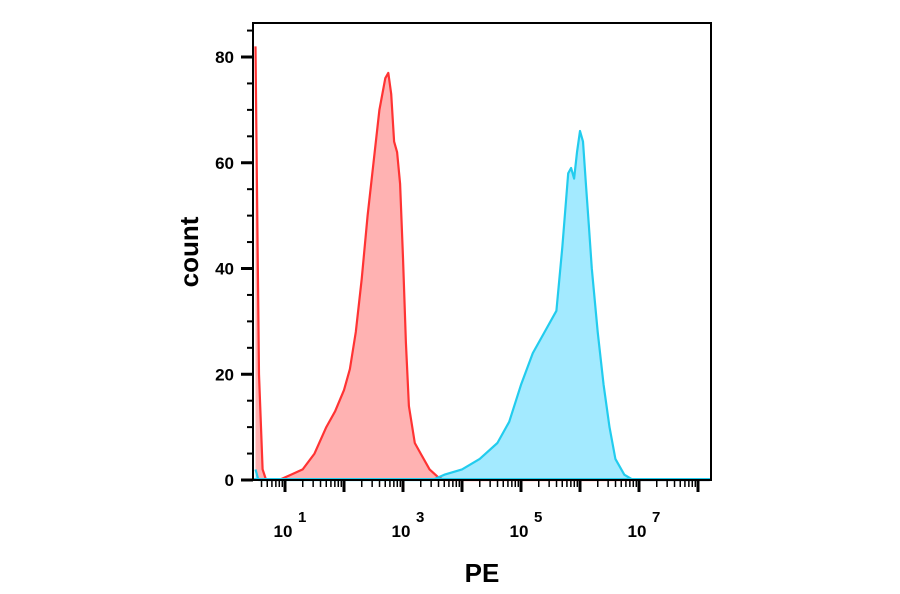 The height and width of the screenshot is (594, 900). I want to click on x-tick-exponent: 3, so click(420, 517).